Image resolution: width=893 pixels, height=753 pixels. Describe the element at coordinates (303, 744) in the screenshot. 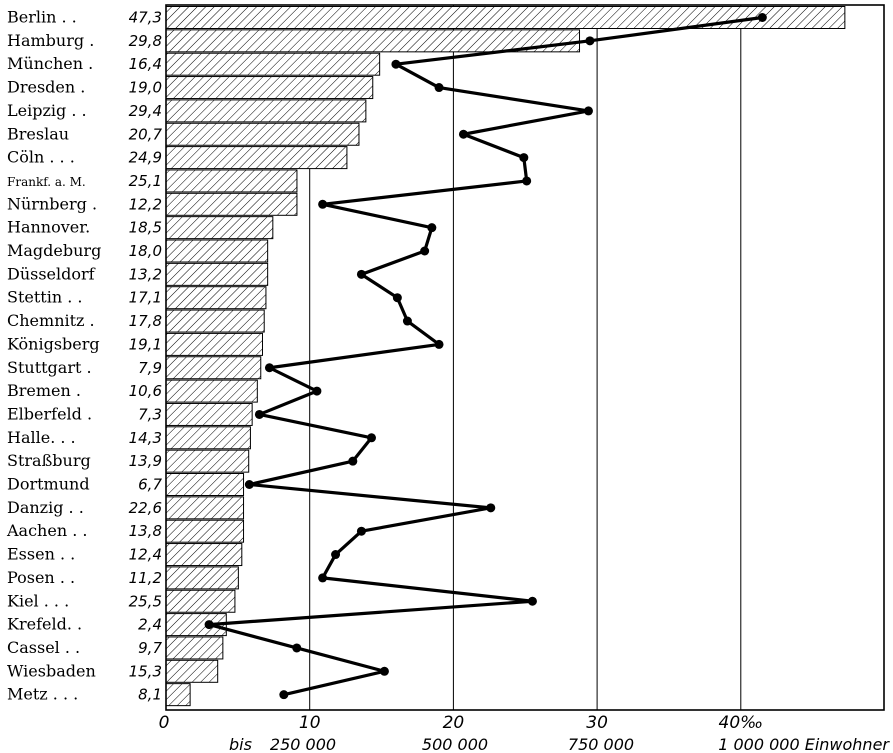

I see `secondary-tick-label: 250 000` at that location.